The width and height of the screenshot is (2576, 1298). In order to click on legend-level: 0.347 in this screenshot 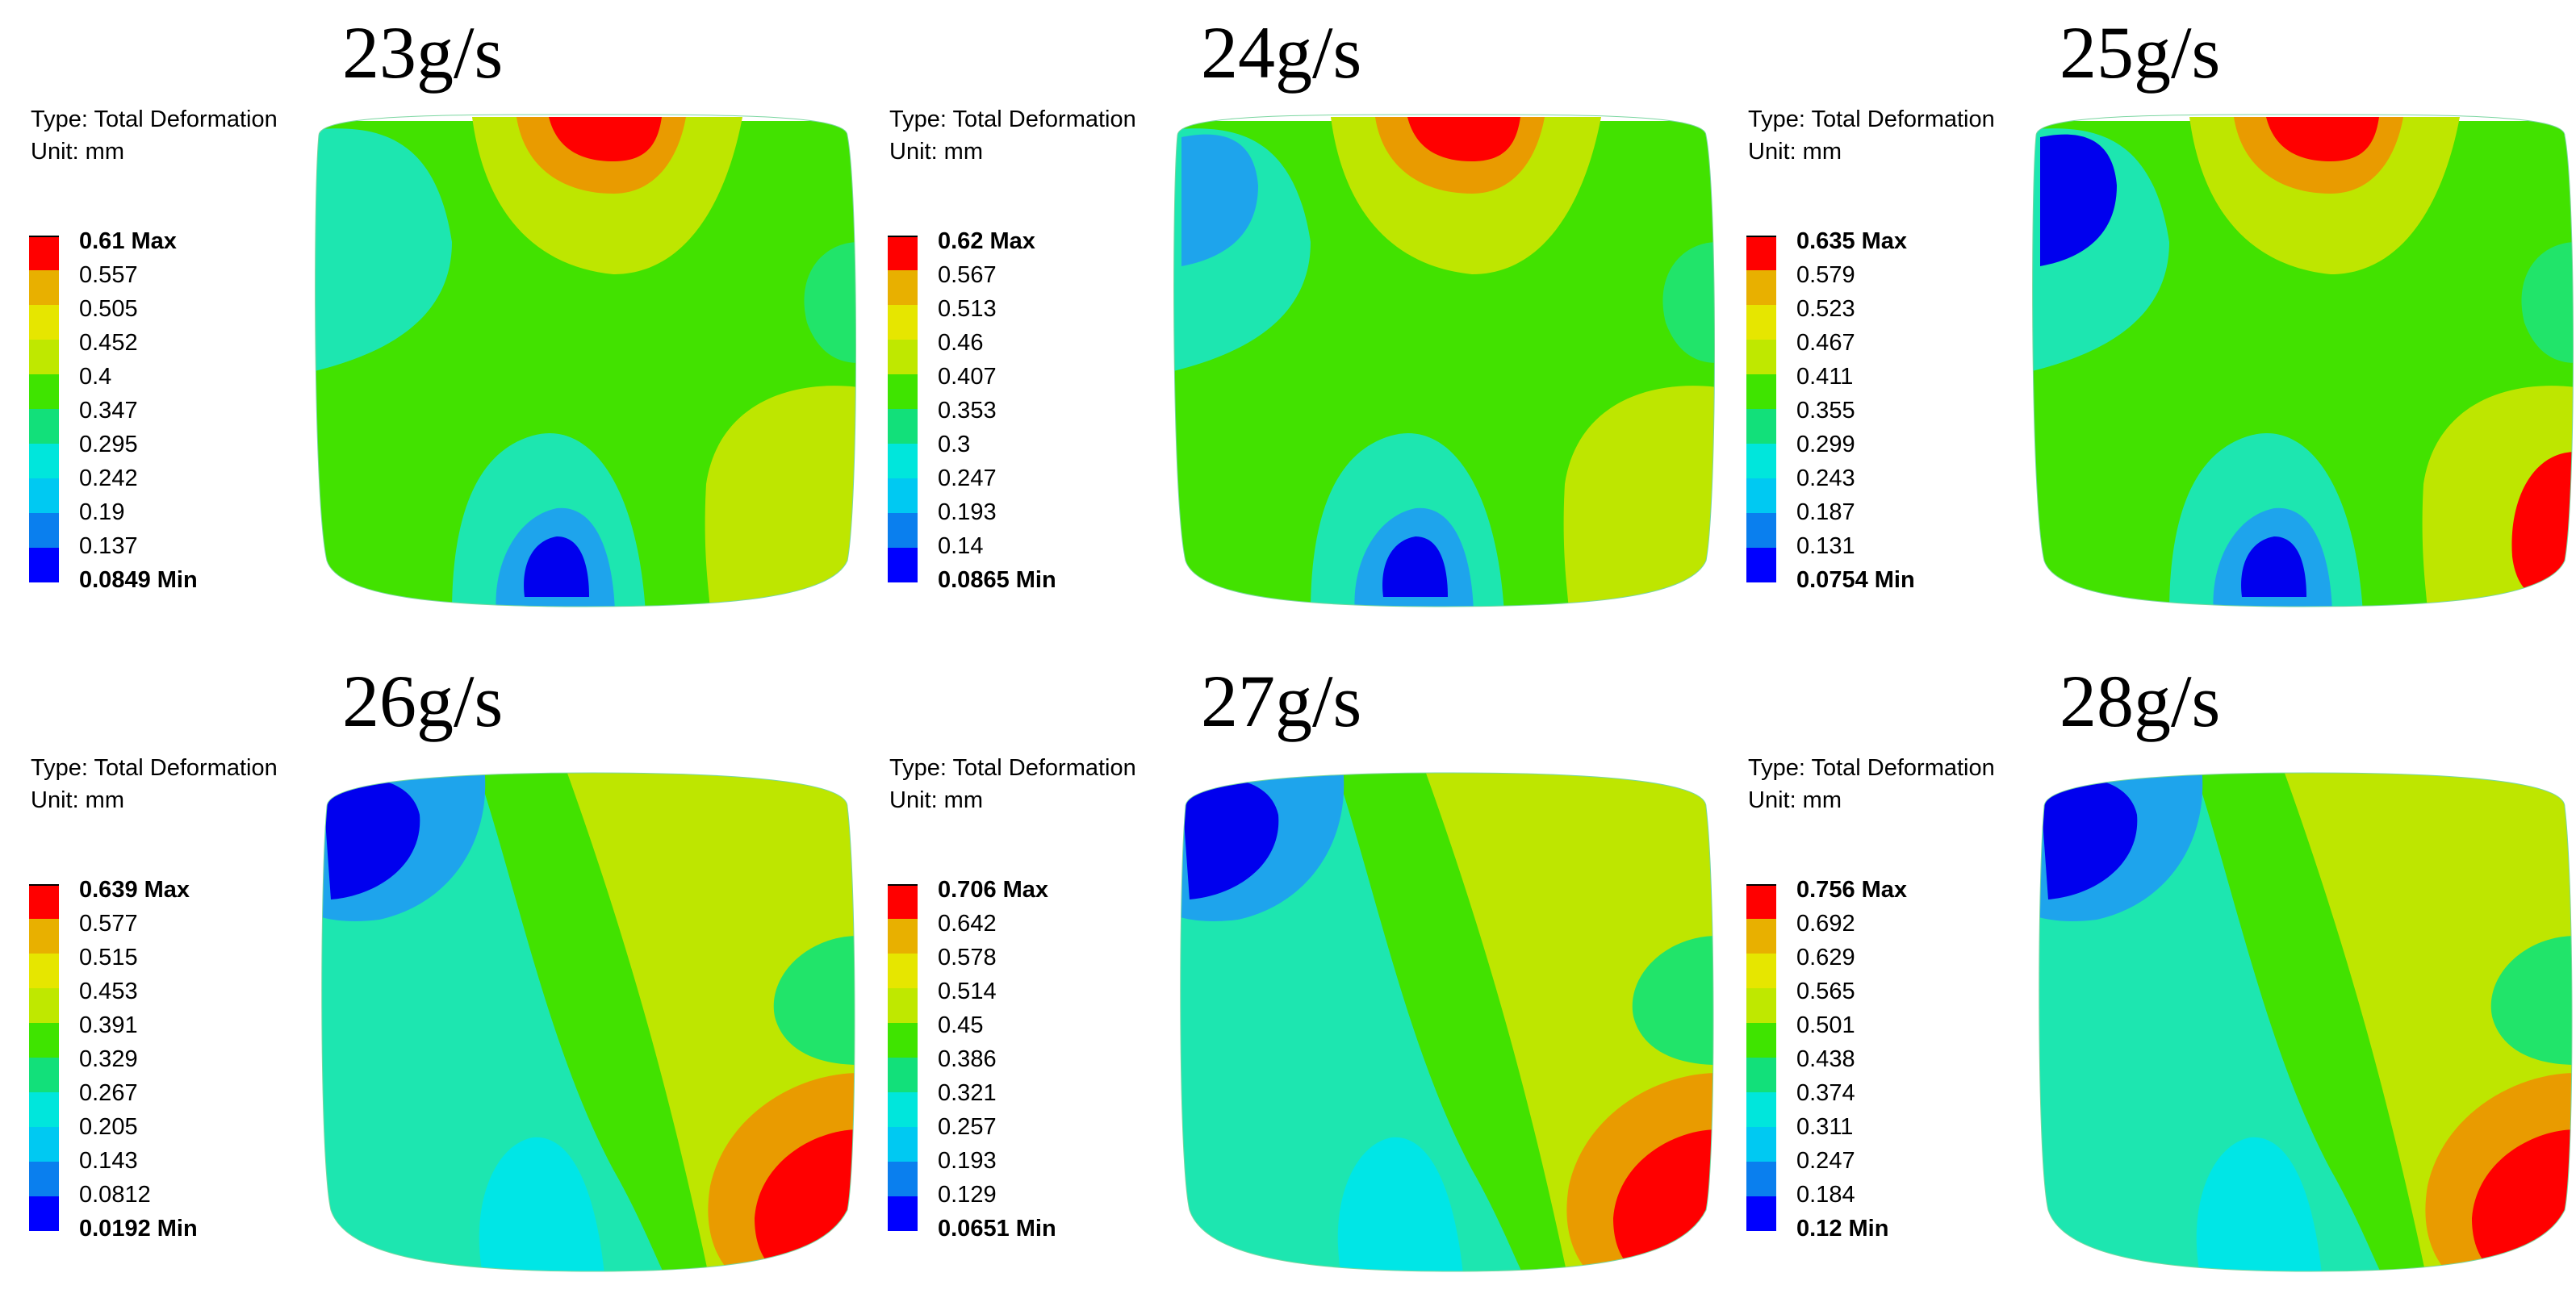, I will do `click(108, 411)`.